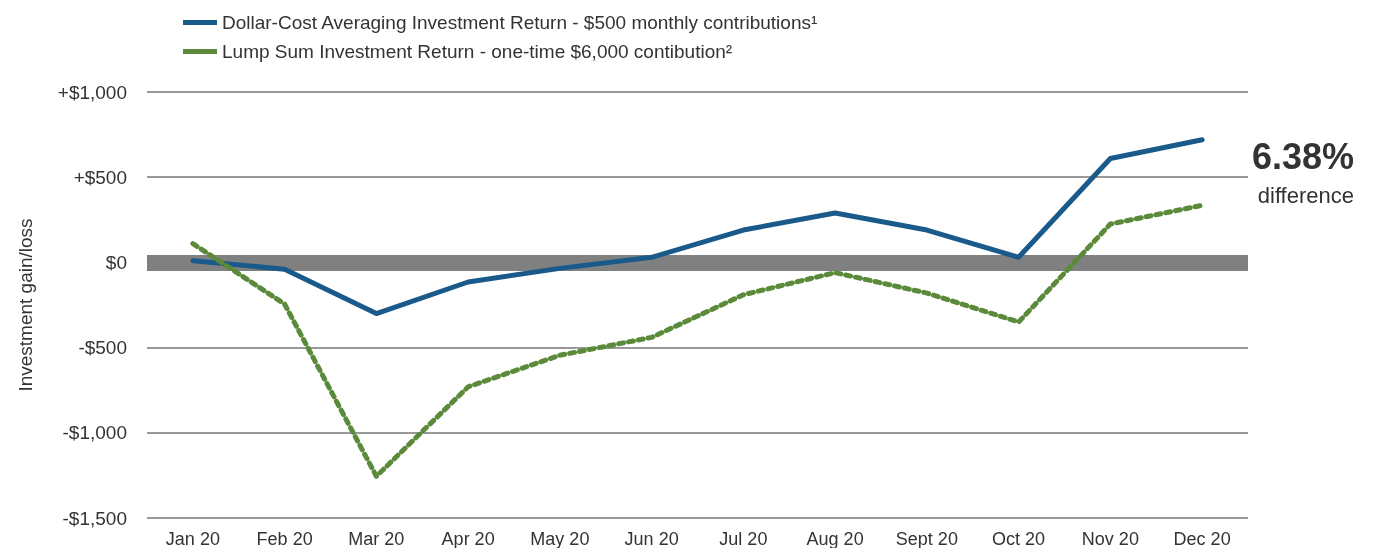  What do you see at coordinates (468, 539) in the screenshot?
I see `x-tick-label: Apr 20` at bounding box center [468, 539].